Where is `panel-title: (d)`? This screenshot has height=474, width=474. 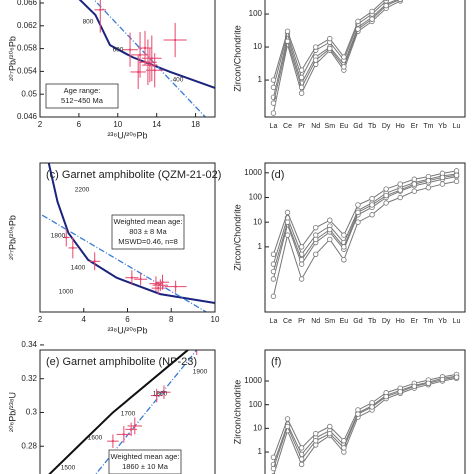
panel-title: (d) is located at coordinates (277, 175).